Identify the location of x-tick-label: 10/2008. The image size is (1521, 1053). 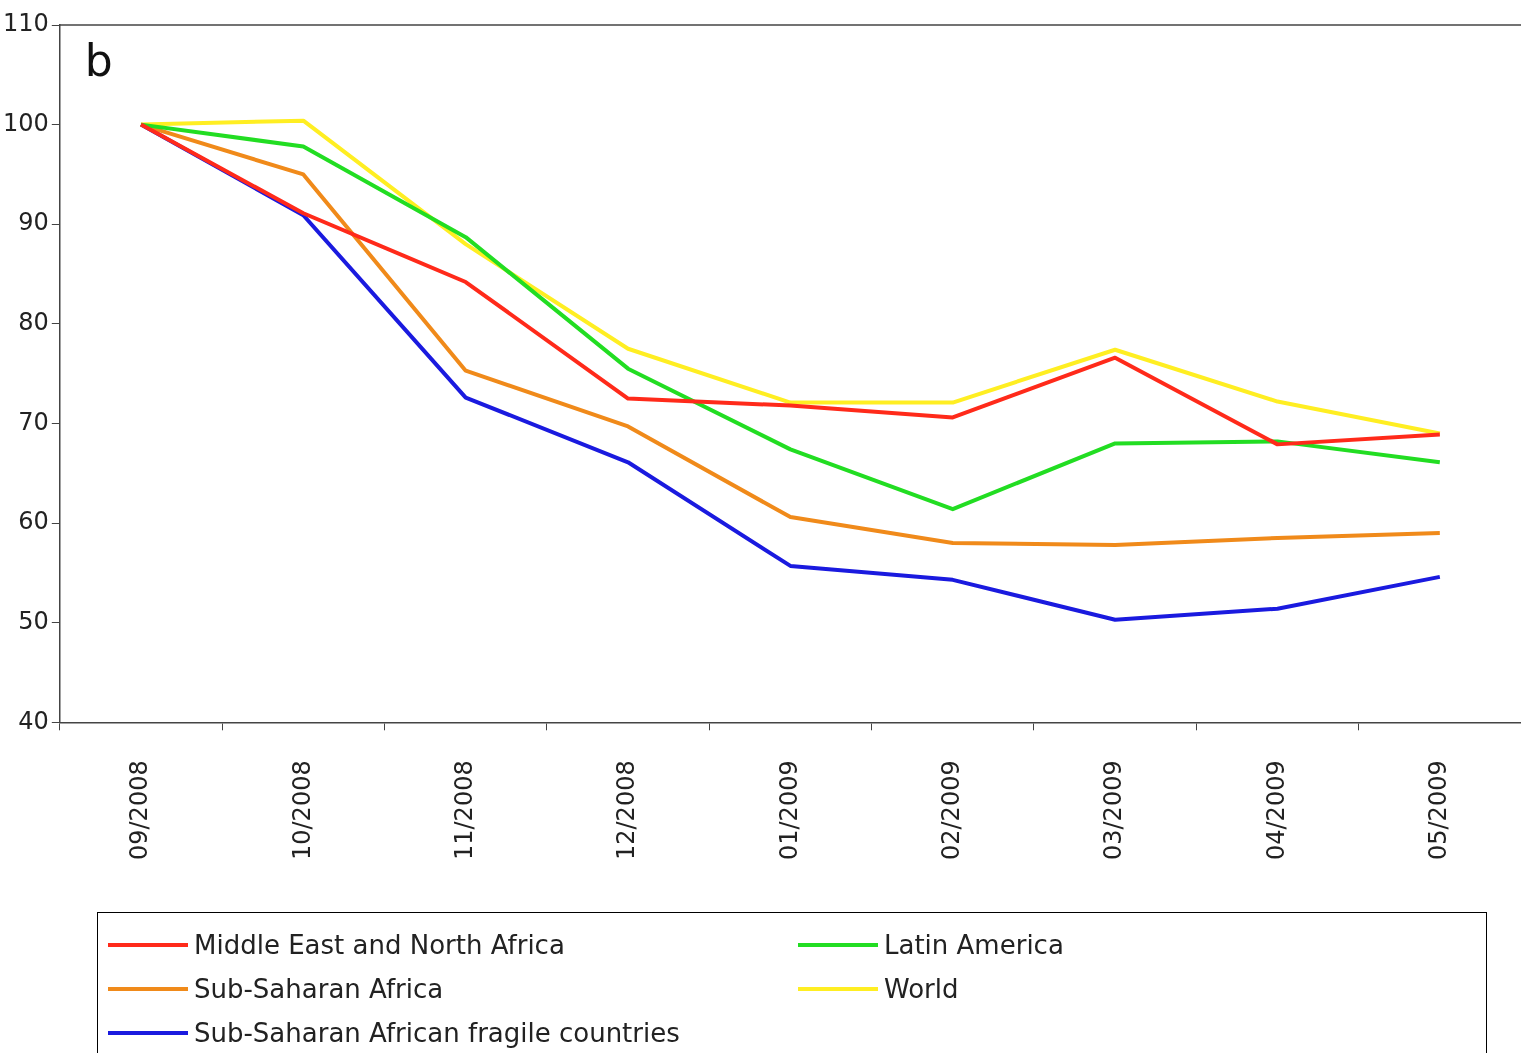
(301, 810).